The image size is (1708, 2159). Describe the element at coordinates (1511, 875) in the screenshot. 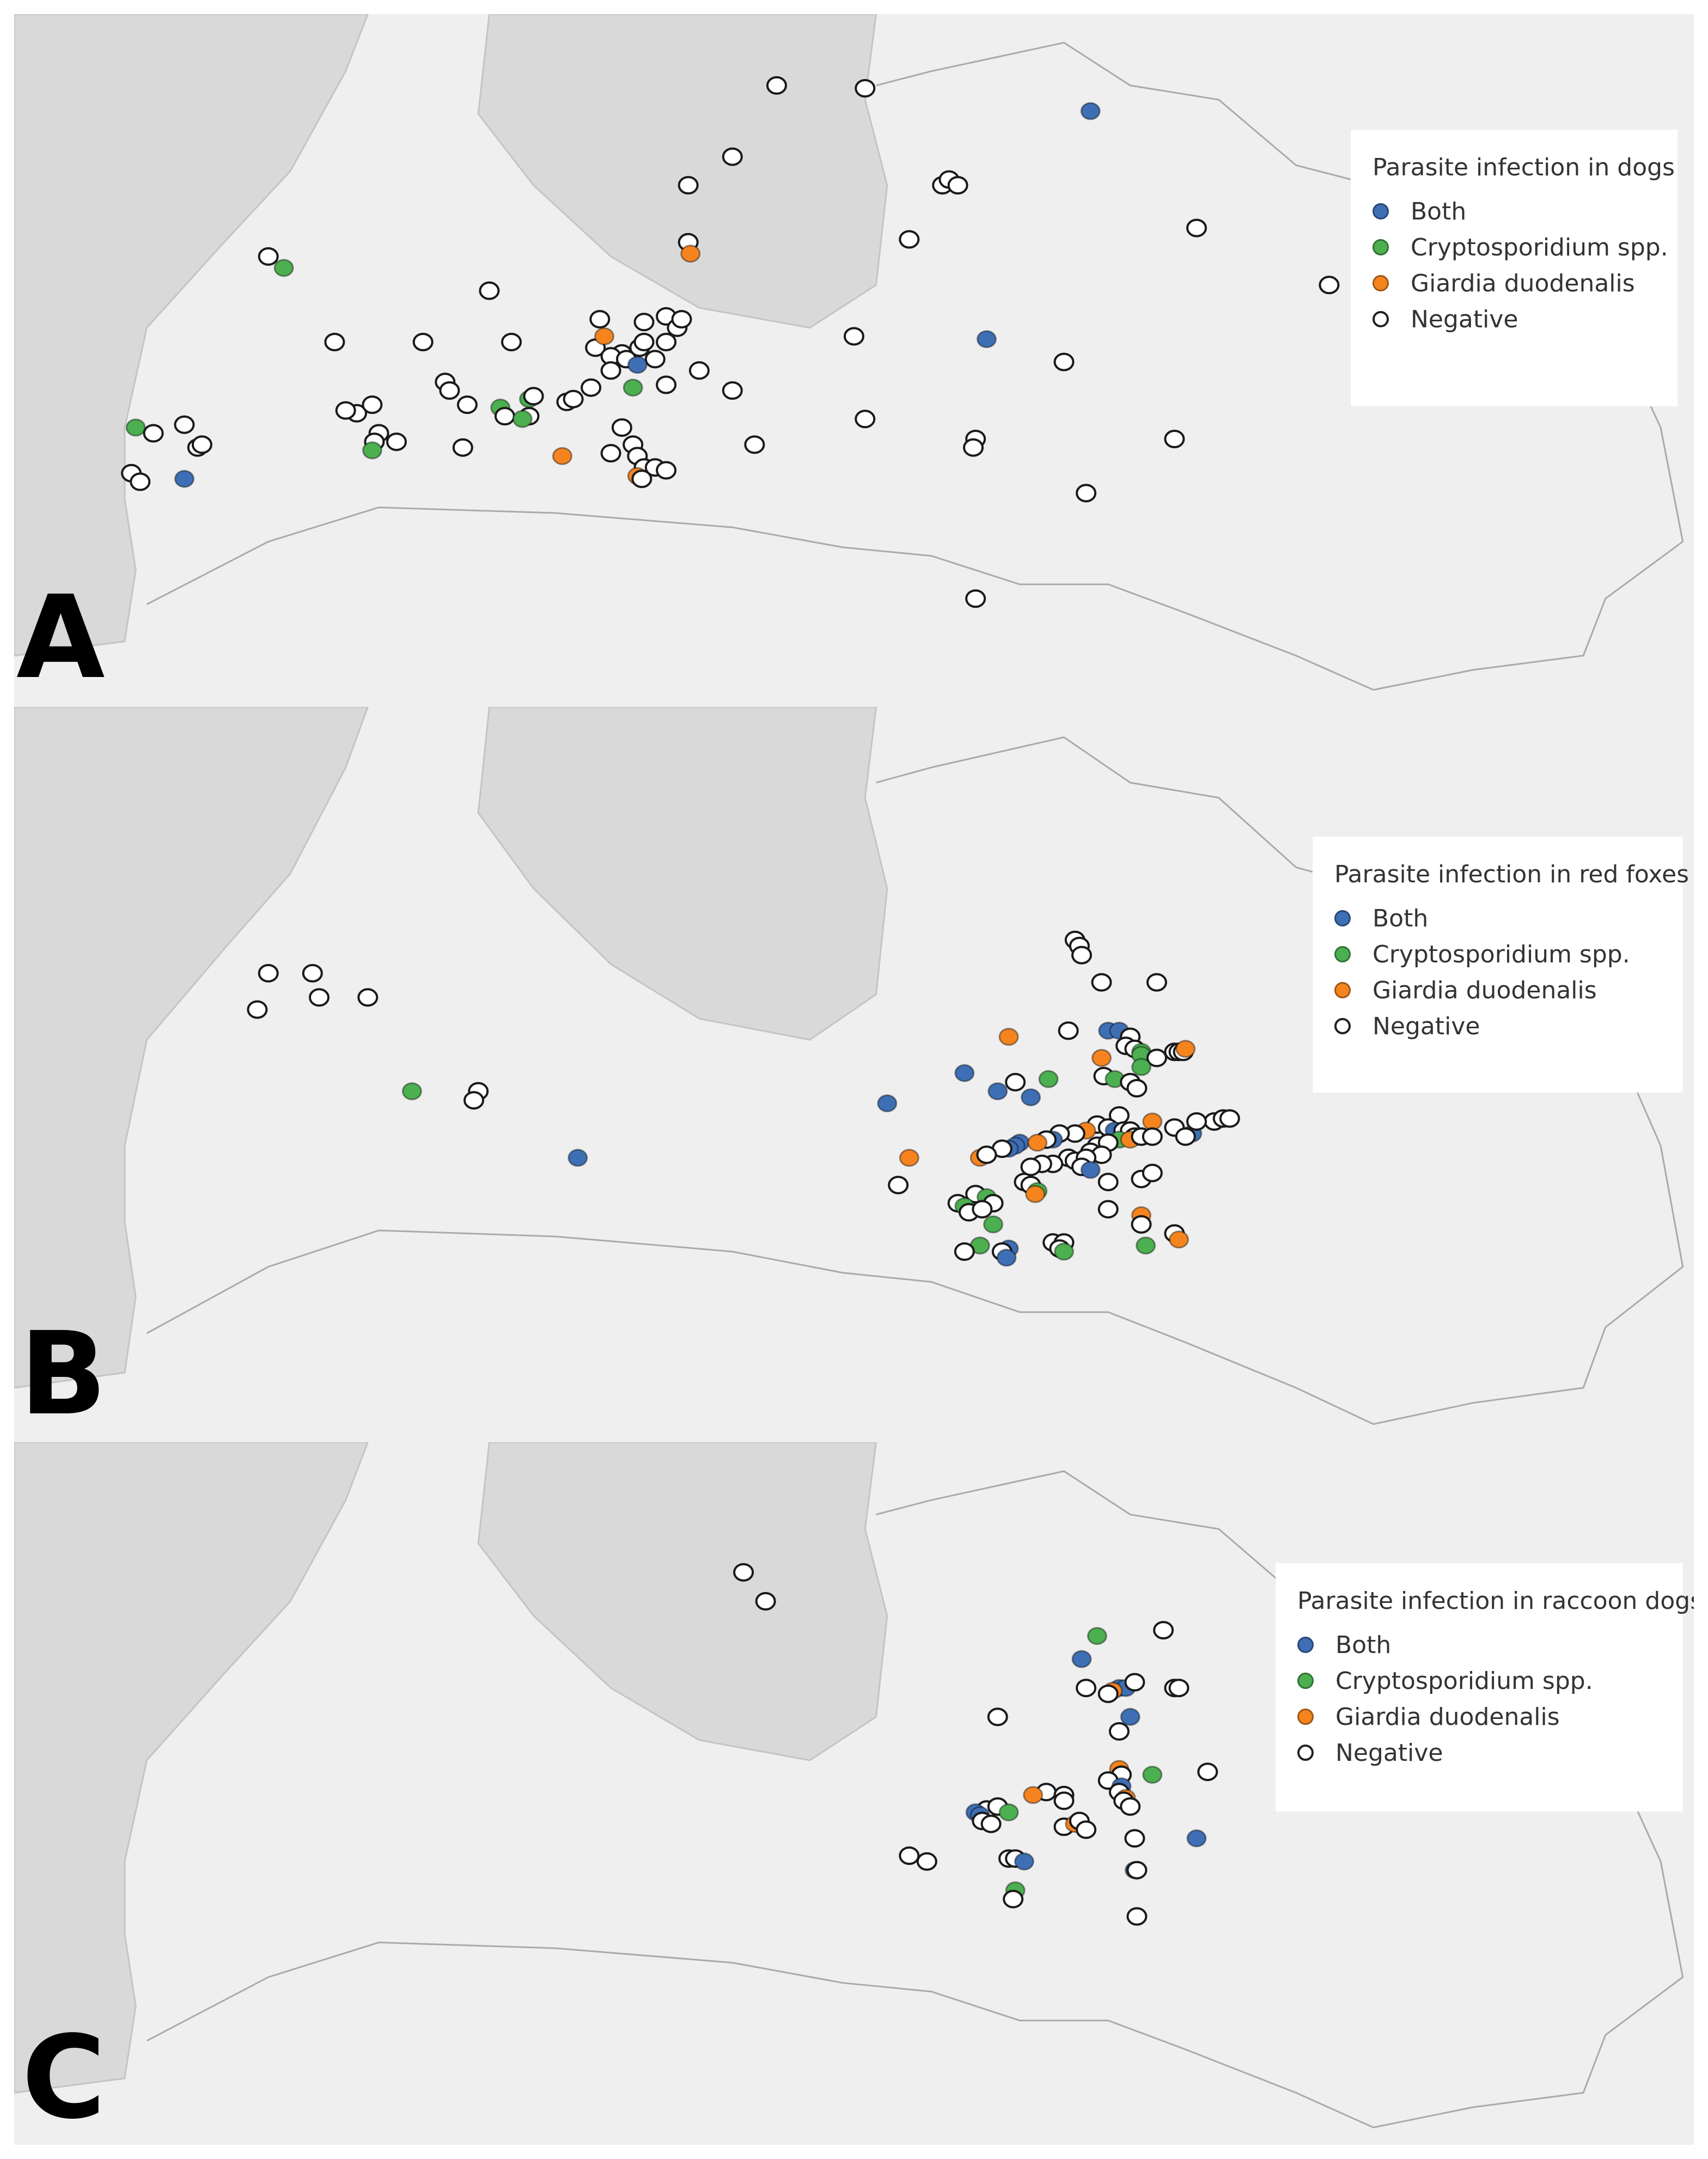

I see `legend-title: Parasite infection in red foxes` at that location.